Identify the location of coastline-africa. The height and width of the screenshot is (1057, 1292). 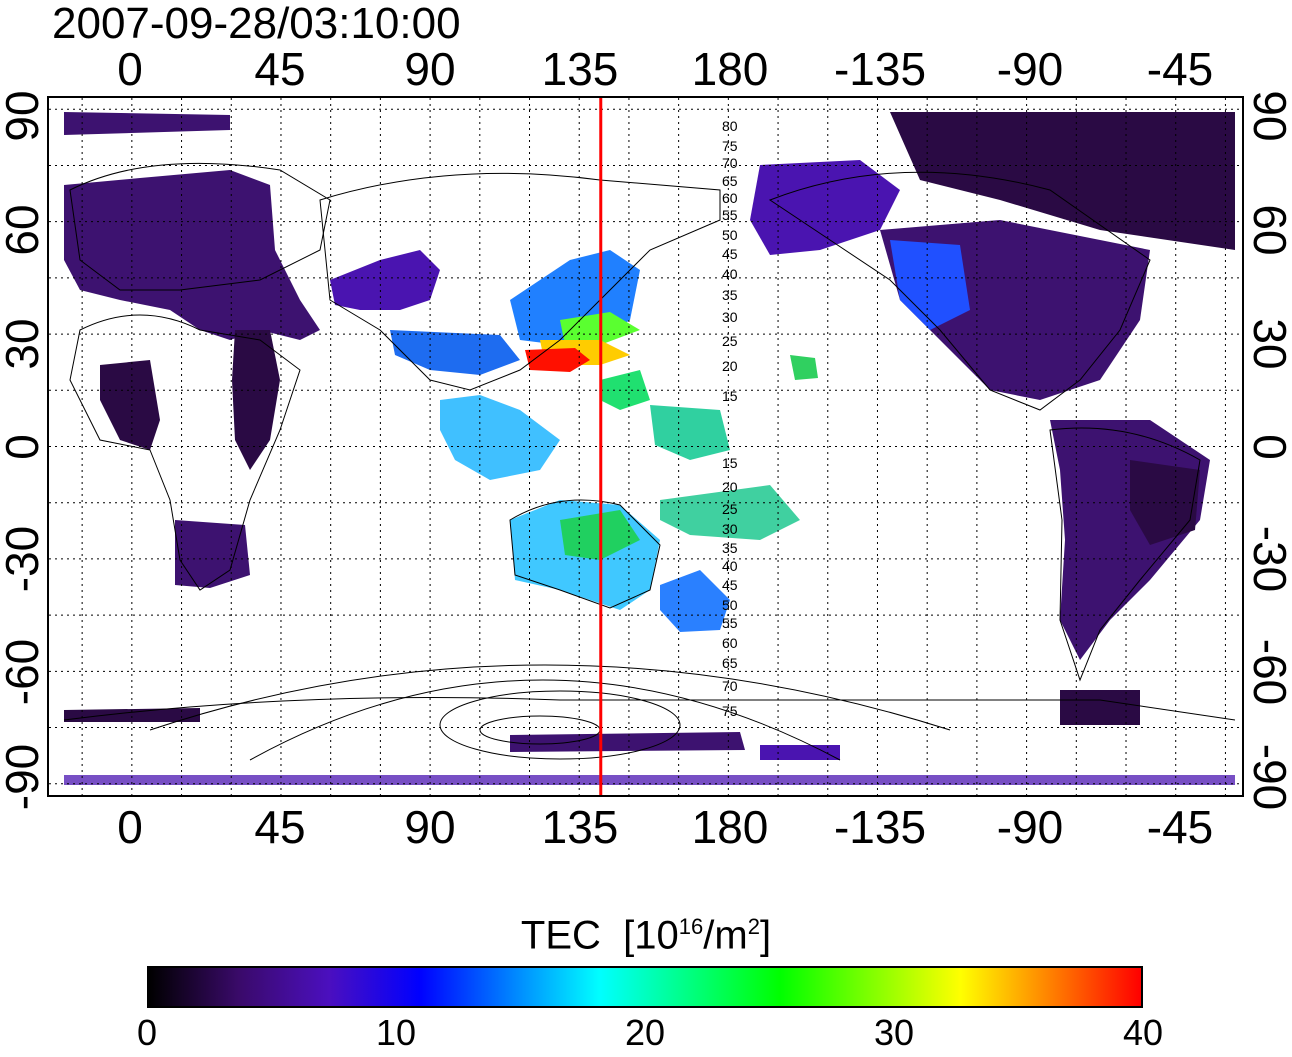
(185, 452).